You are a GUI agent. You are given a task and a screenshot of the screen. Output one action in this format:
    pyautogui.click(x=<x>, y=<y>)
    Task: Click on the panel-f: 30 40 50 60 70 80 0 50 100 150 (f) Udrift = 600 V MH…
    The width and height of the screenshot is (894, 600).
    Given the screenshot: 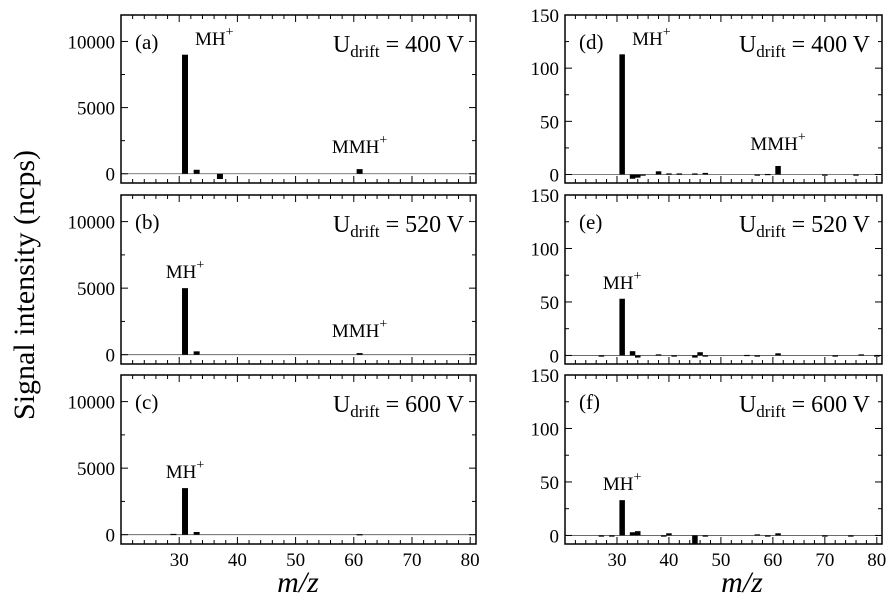 What is the action you would take?
    pyautogui.click(x=709, y=468)
    